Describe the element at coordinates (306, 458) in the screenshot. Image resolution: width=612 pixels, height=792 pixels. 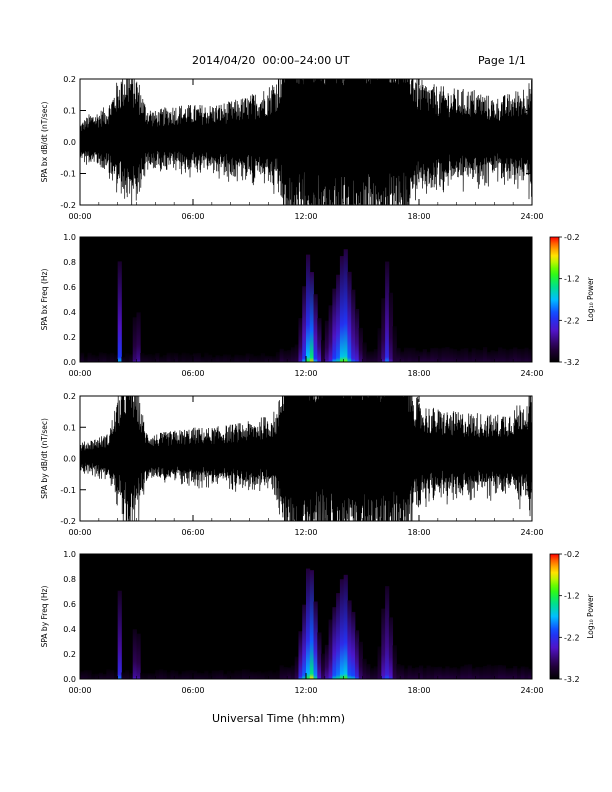
I see `series-line` at that location.